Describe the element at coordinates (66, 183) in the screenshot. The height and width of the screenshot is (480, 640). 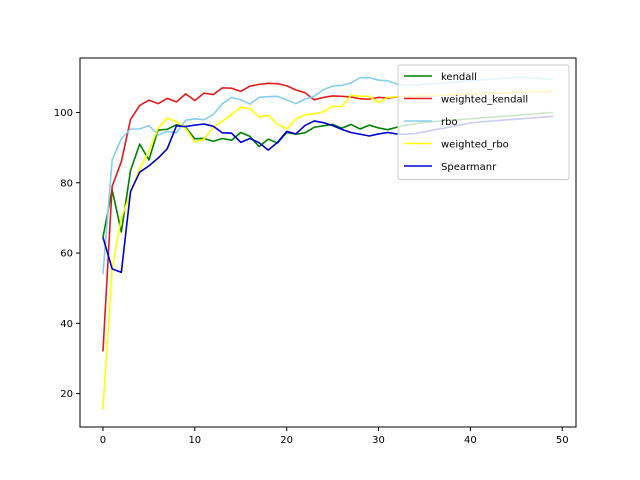
I see `y-tick-label: 80` at that location.